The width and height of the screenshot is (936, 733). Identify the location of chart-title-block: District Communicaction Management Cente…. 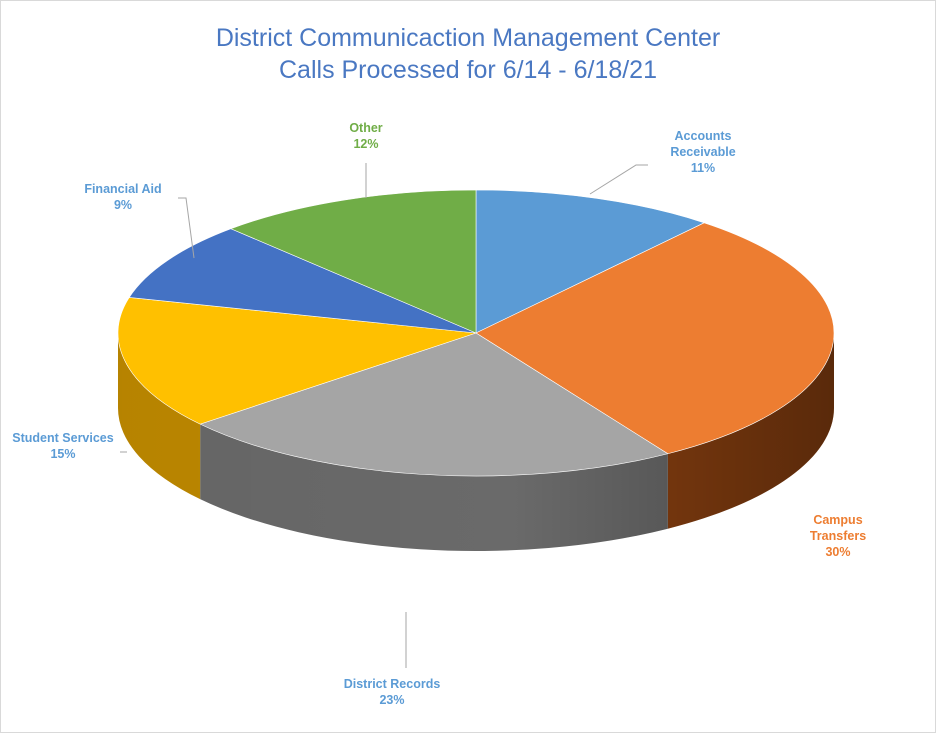
(468, 54).